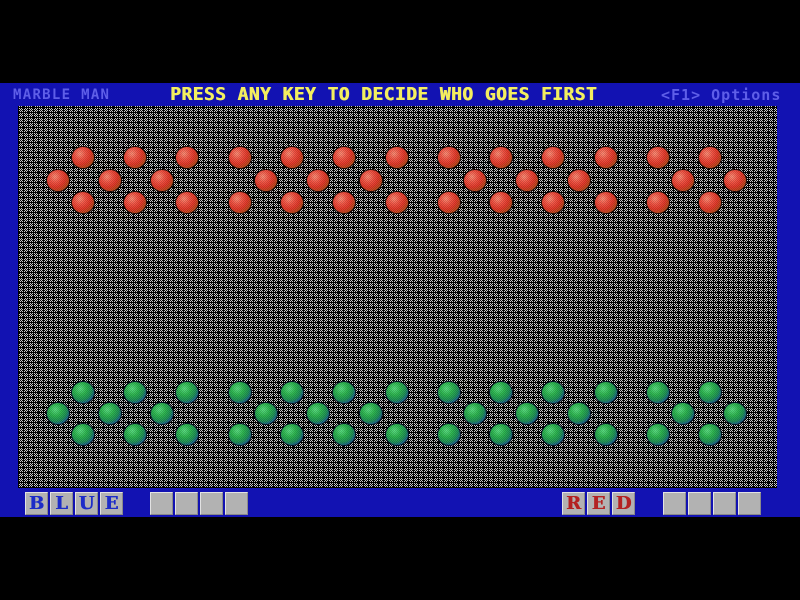 The image size is (800, 600). What do you see at coordinates (623, 503) in the screenshot?
I see `red-player-letter-tile: D` at bounding box center [623, 503].